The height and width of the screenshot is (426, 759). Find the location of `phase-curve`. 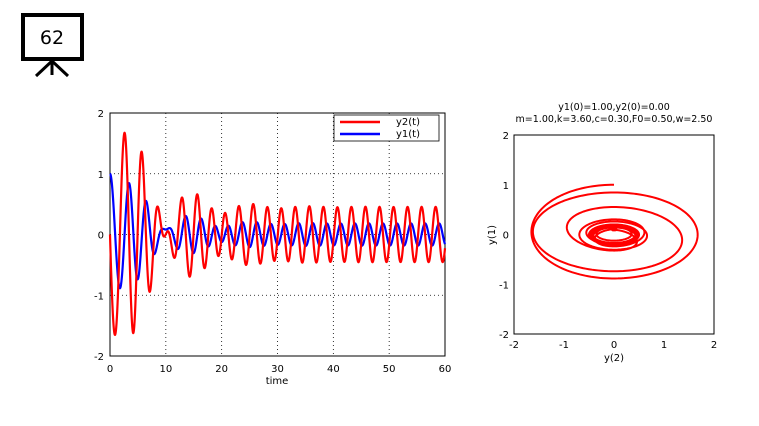

phase-curve is located at coordinates (614, 231).